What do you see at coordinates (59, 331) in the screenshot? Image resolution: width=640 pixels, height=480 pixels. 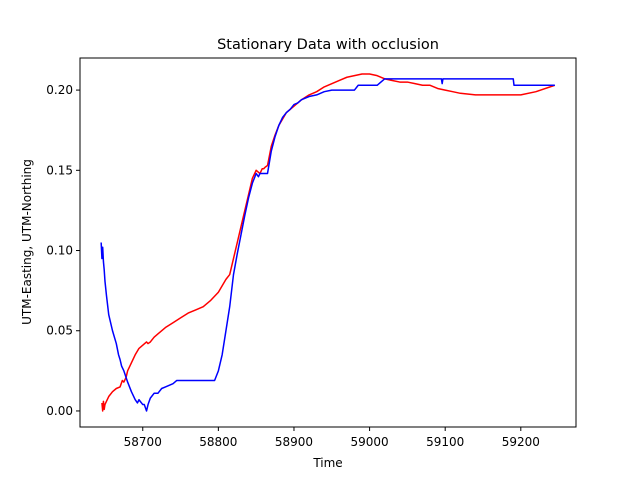 I see `y-tick-label: 0.05` at bounding box center [59, 331].